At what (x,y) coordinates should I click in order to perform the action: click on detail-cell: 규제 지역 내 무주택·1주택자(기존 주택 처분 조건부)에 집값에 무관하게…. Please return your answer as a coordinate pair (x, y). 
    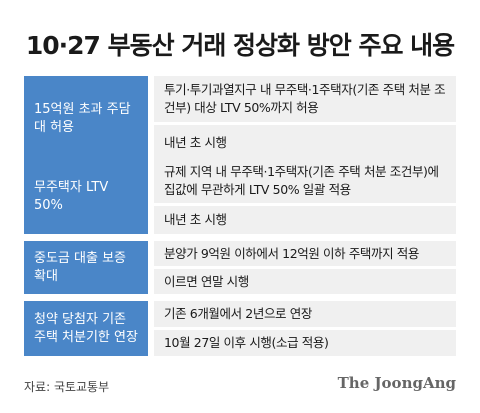
    Looking at the image, I should click on (305, 181).